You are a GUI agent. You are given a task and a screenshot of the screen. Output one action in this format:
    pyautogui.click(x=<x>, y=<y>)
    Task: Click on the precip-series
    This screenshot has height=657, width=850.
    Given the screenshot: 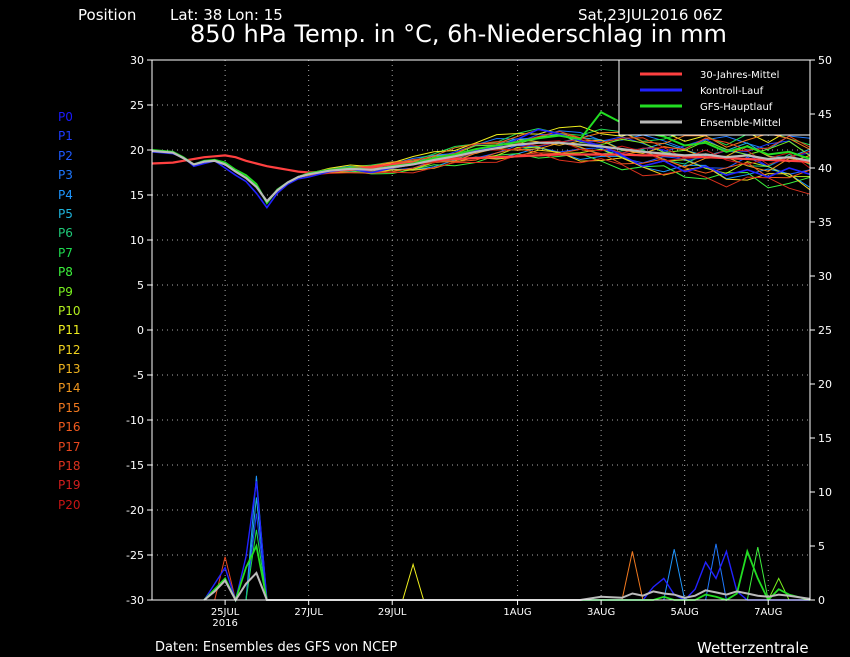 What is the action you would take?
    pyautogui.click(x=507, y=539)
    